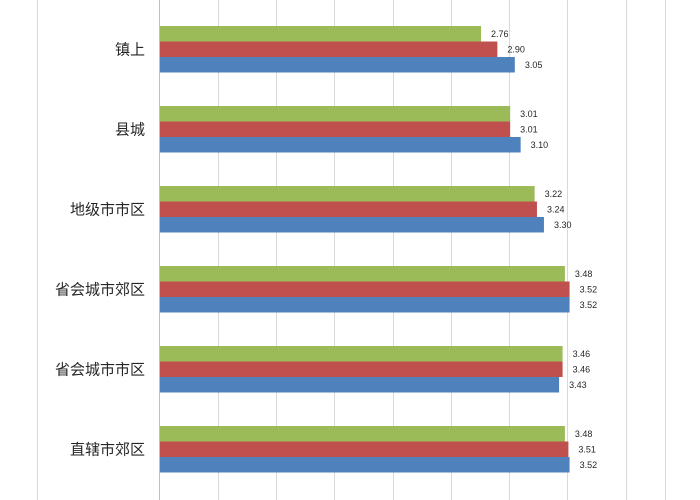 The width and height of the screenshot is (700, 500). I want to click on data-label-2-series-2: 3.01, so click(529, 129).